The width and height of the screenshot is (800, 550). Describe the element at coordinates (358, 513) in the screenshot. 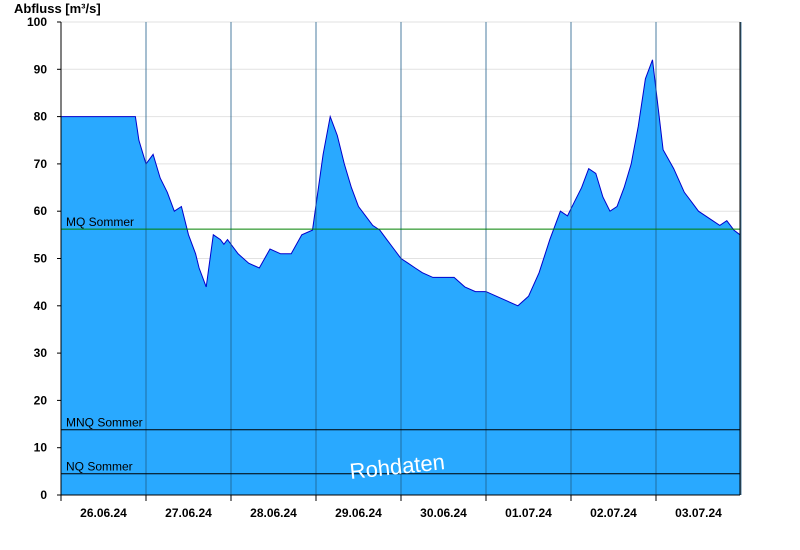

I see `x-tick-label: 29.06.24` at that location.